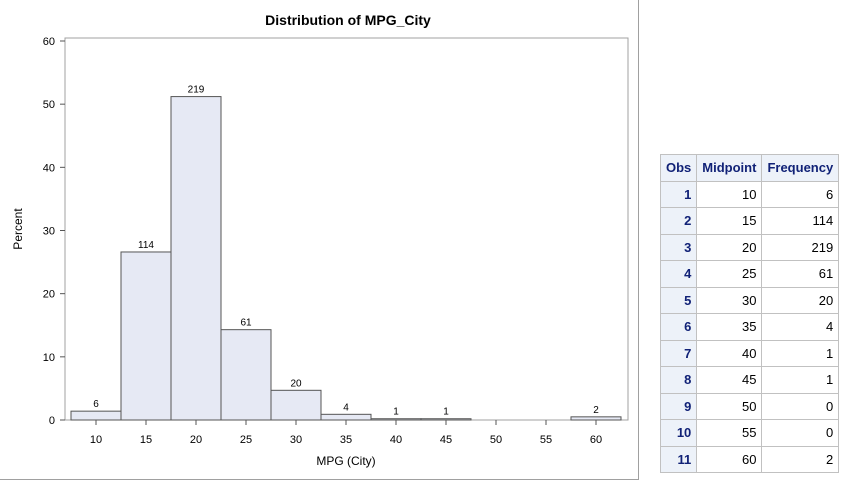 This screenshot has height=482, width=841. What do you see at coordinates (49, 168) in the screenshot?
I see `y-tick-label: 40` at bounding box center [49, 168].